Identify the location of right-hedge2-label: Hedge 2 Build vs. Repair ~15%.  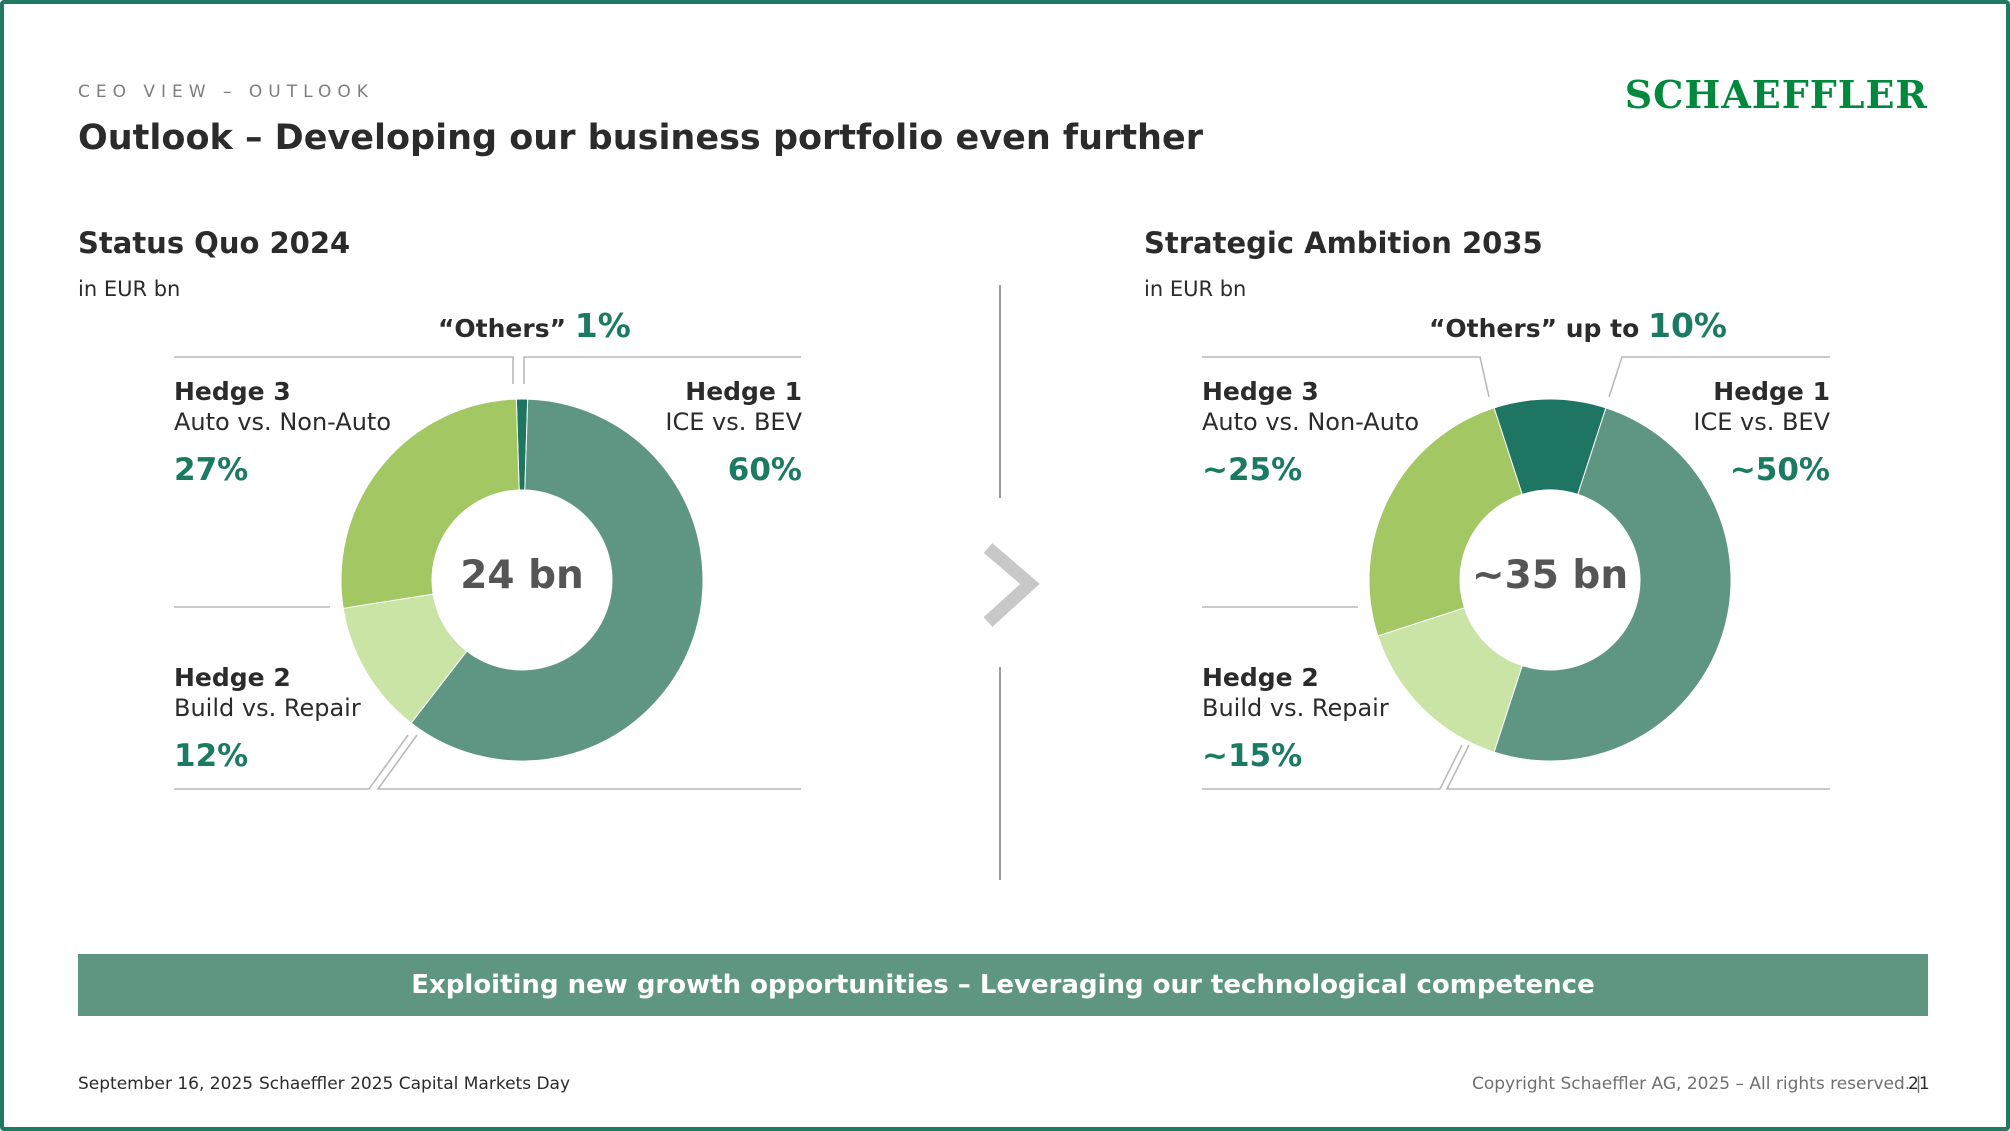
(1295, 718).